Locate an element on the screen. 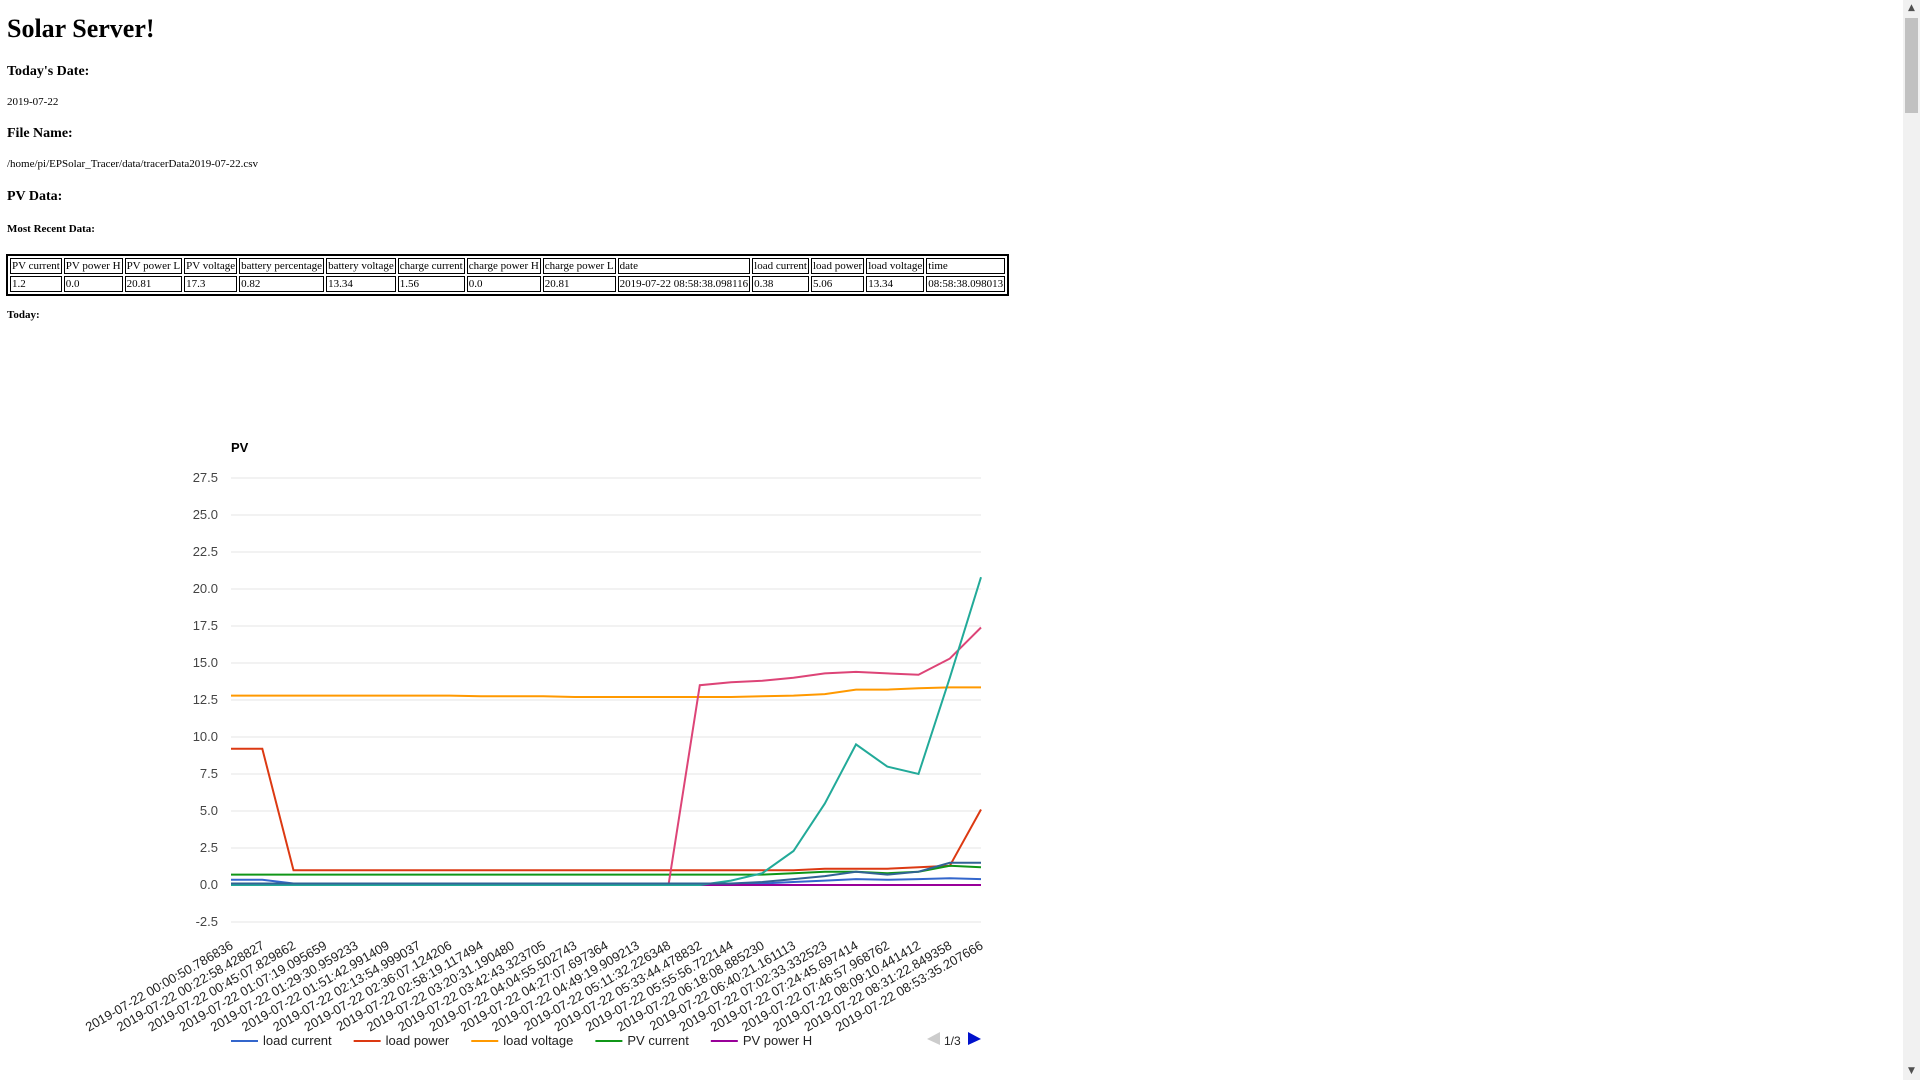 This screenshot has height=1080, width=1920. legend-label: load power is located at coordinates (418, 1040).